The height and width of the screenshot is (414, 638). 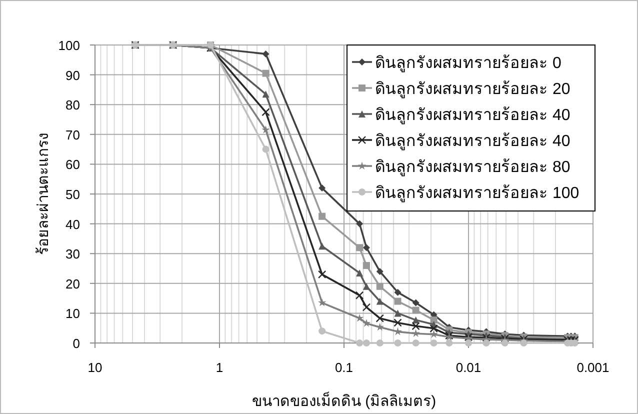 I want to click on y-tick-label: 50, so click(x=73, y=194).